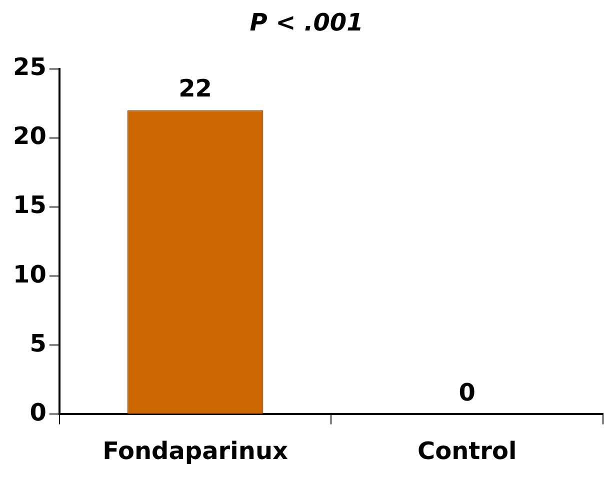 This screenshot has height=491, width=609. I want to click on data-label: 0, so click(467, 392).